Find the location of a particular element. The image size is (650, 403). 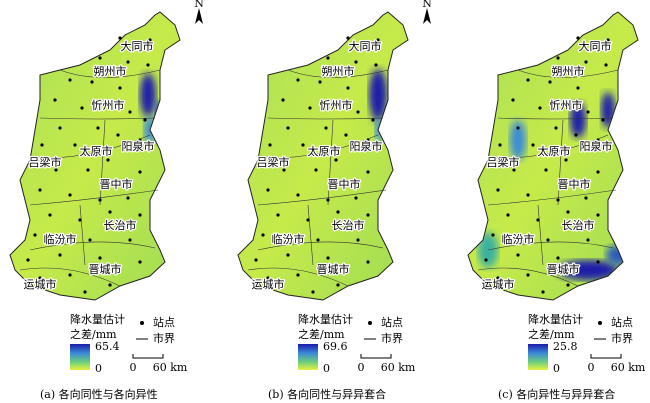

city-label: 忻州市 is located at coordinates (566, 105).